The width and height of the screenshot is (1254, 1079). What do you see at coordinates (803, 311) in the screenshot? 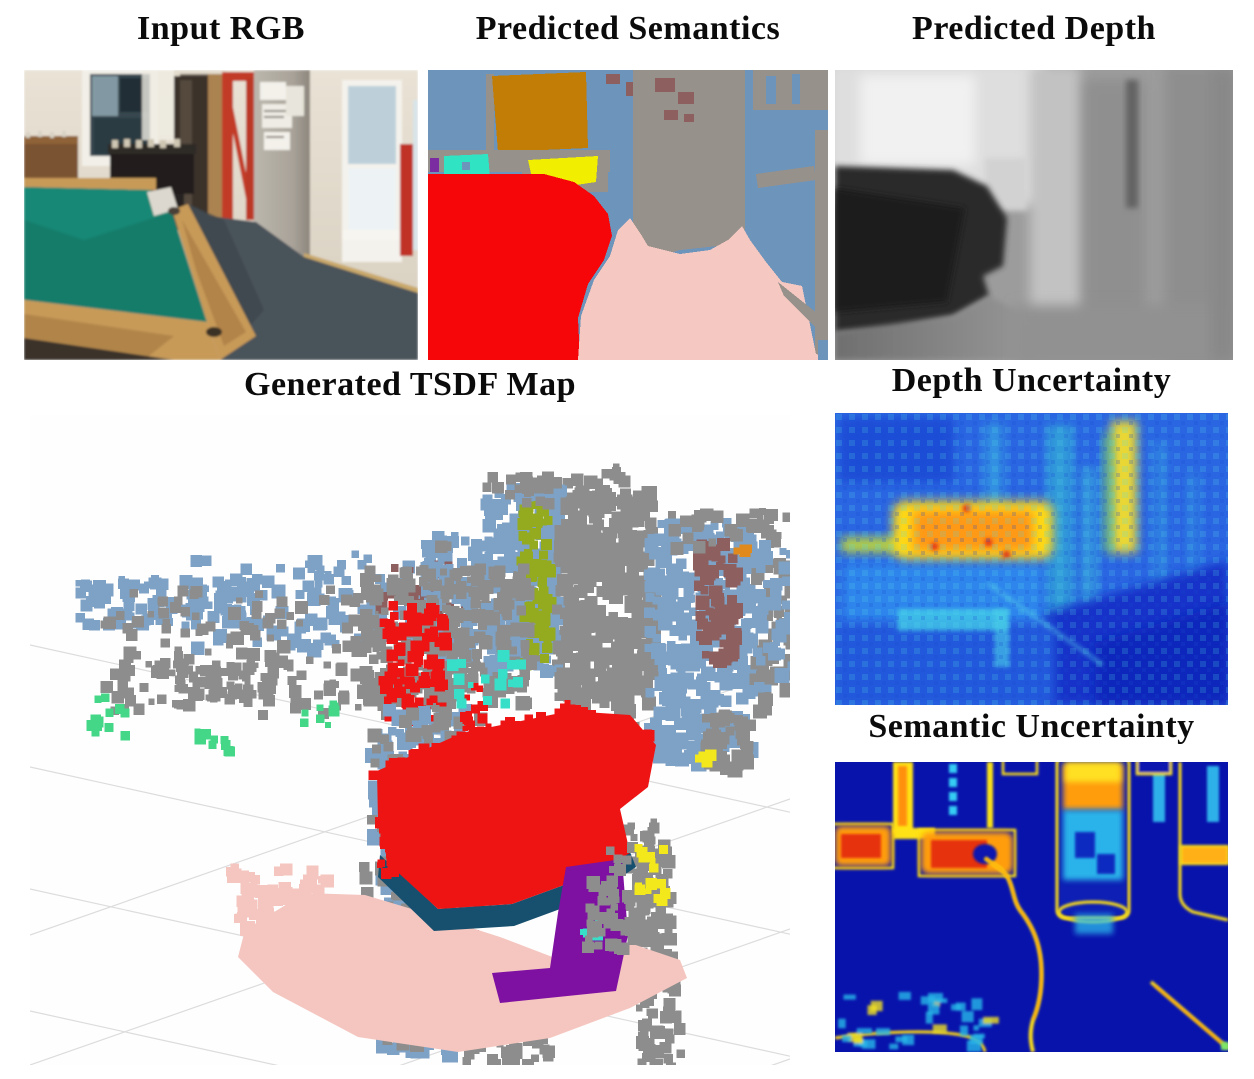
I see `sem-wall-base-edge` at bounding box center [803, 311].